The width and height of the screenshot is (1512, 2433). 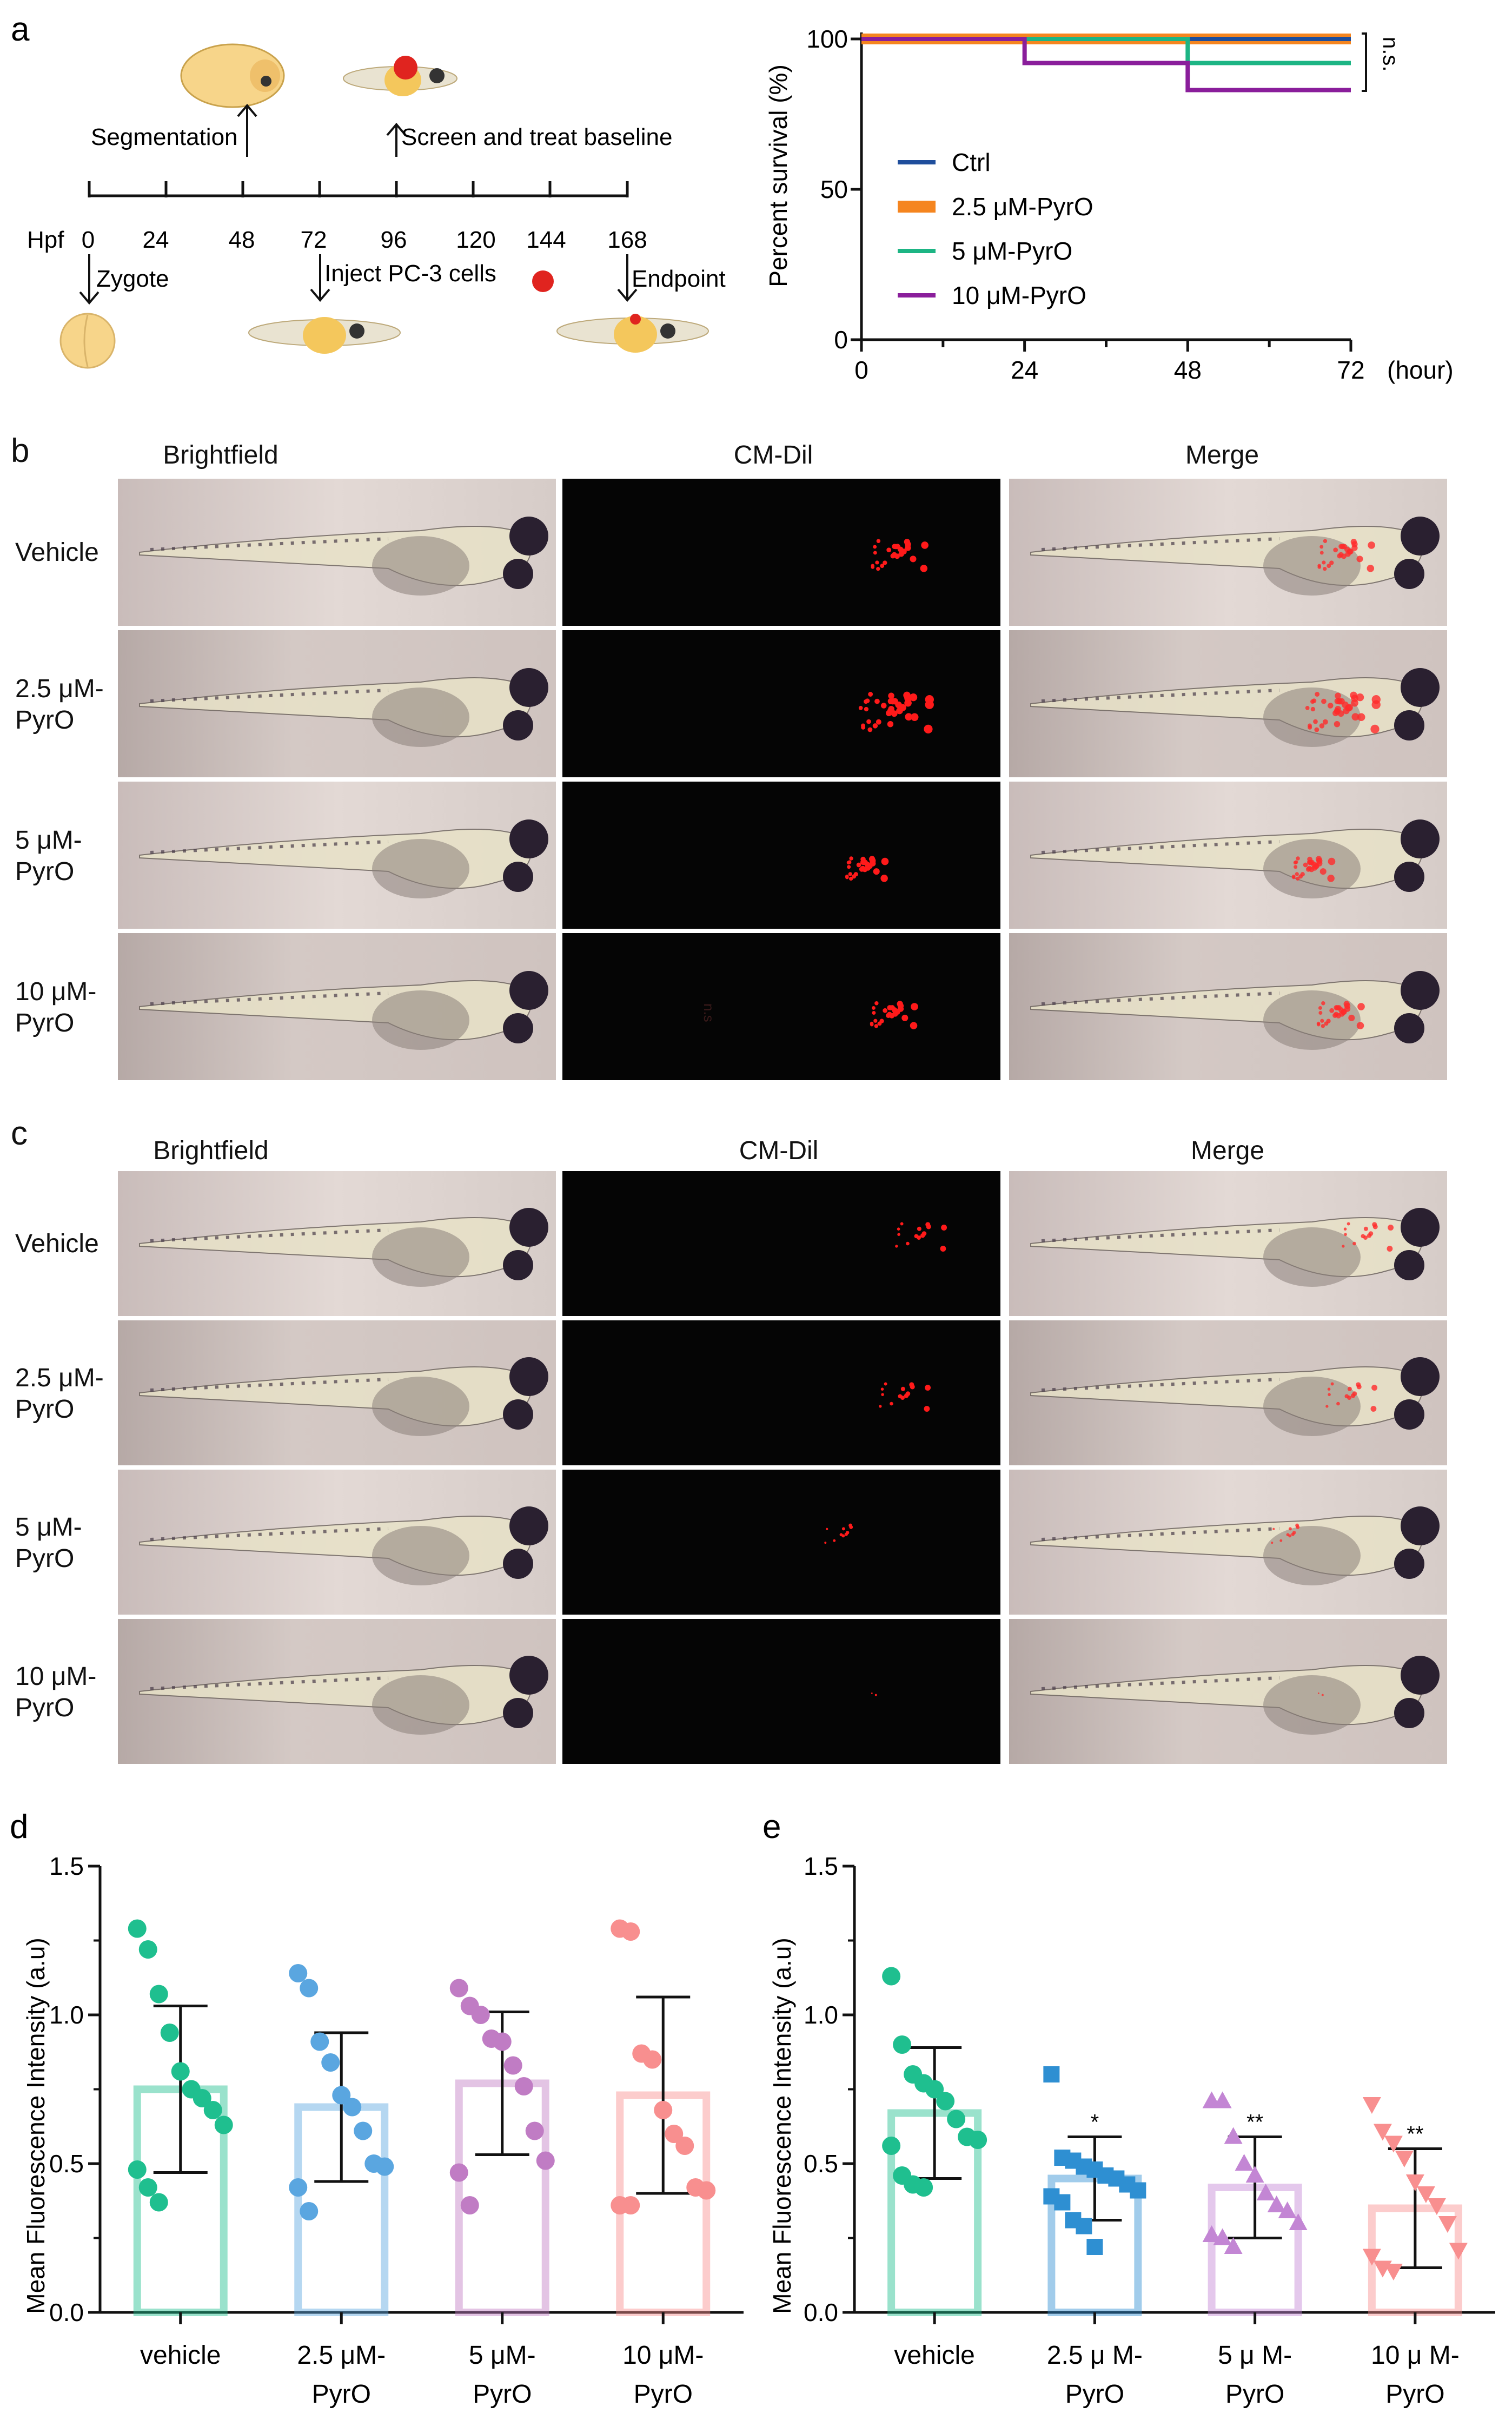 I want to click on significance-label: **, so click(x=1255, y=2122).